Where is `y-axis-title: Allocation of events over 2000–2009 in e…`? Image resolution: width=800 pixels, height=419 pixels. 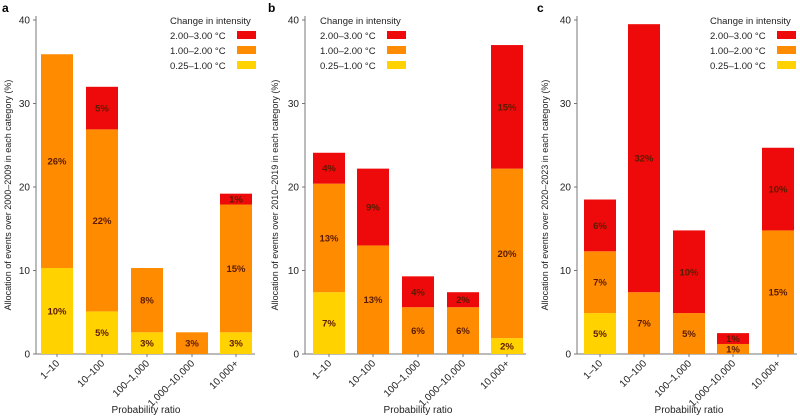 y-axis-title: Allocation of events over 2000–2009 in e… is located at coordinates (8, 195).